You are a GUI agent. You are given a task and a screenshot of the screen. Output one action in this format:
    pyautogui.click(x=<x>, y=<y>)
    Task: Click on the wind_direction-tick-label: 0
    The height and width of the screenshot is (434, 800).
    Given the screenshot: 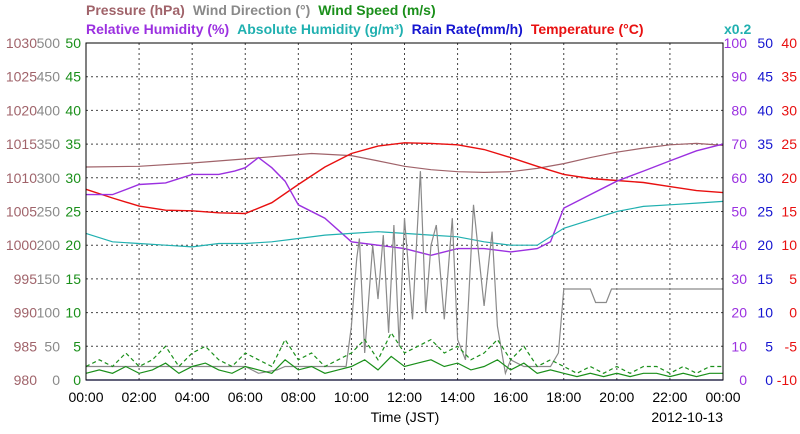 What is the action you would take?
    pyautogui.click(x=56, y=380)
    